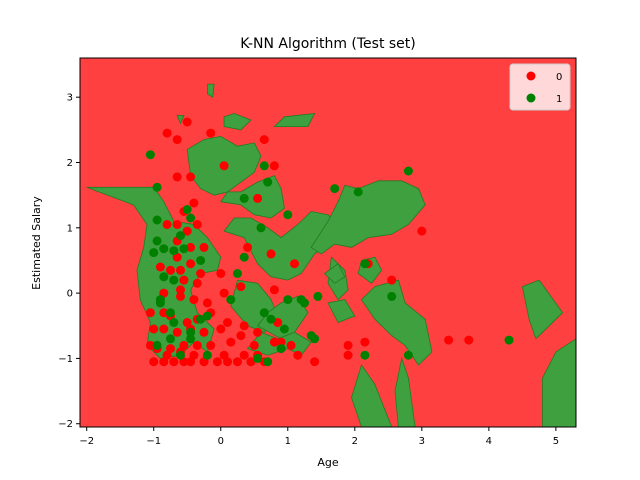 This screenshot has height=480, width=640. Describe the element at coordinates (319, 437) in the screenshot. I see `x-axis: −2 −1 0 1 2 3 4 5` at that location.